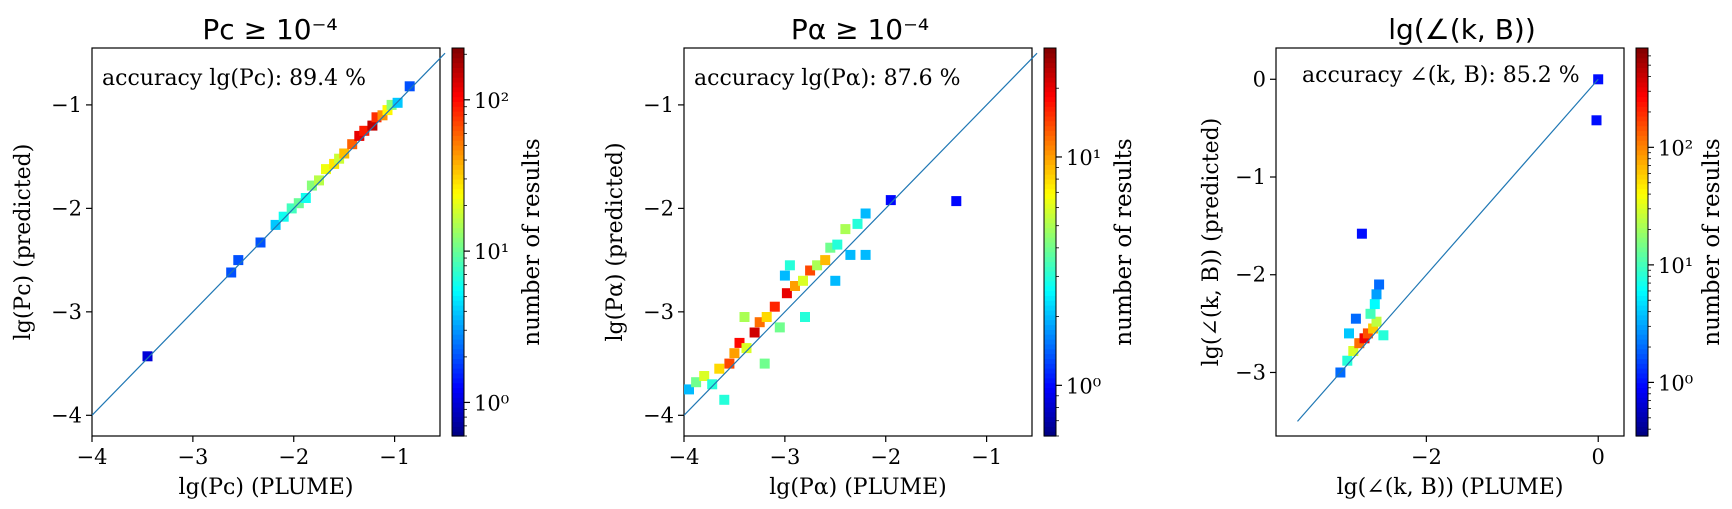 This screenshot has width=1732, height=509. I want to click on y-axis-label: lg(∠(k, B)) (predicted), so click(1211, 242).